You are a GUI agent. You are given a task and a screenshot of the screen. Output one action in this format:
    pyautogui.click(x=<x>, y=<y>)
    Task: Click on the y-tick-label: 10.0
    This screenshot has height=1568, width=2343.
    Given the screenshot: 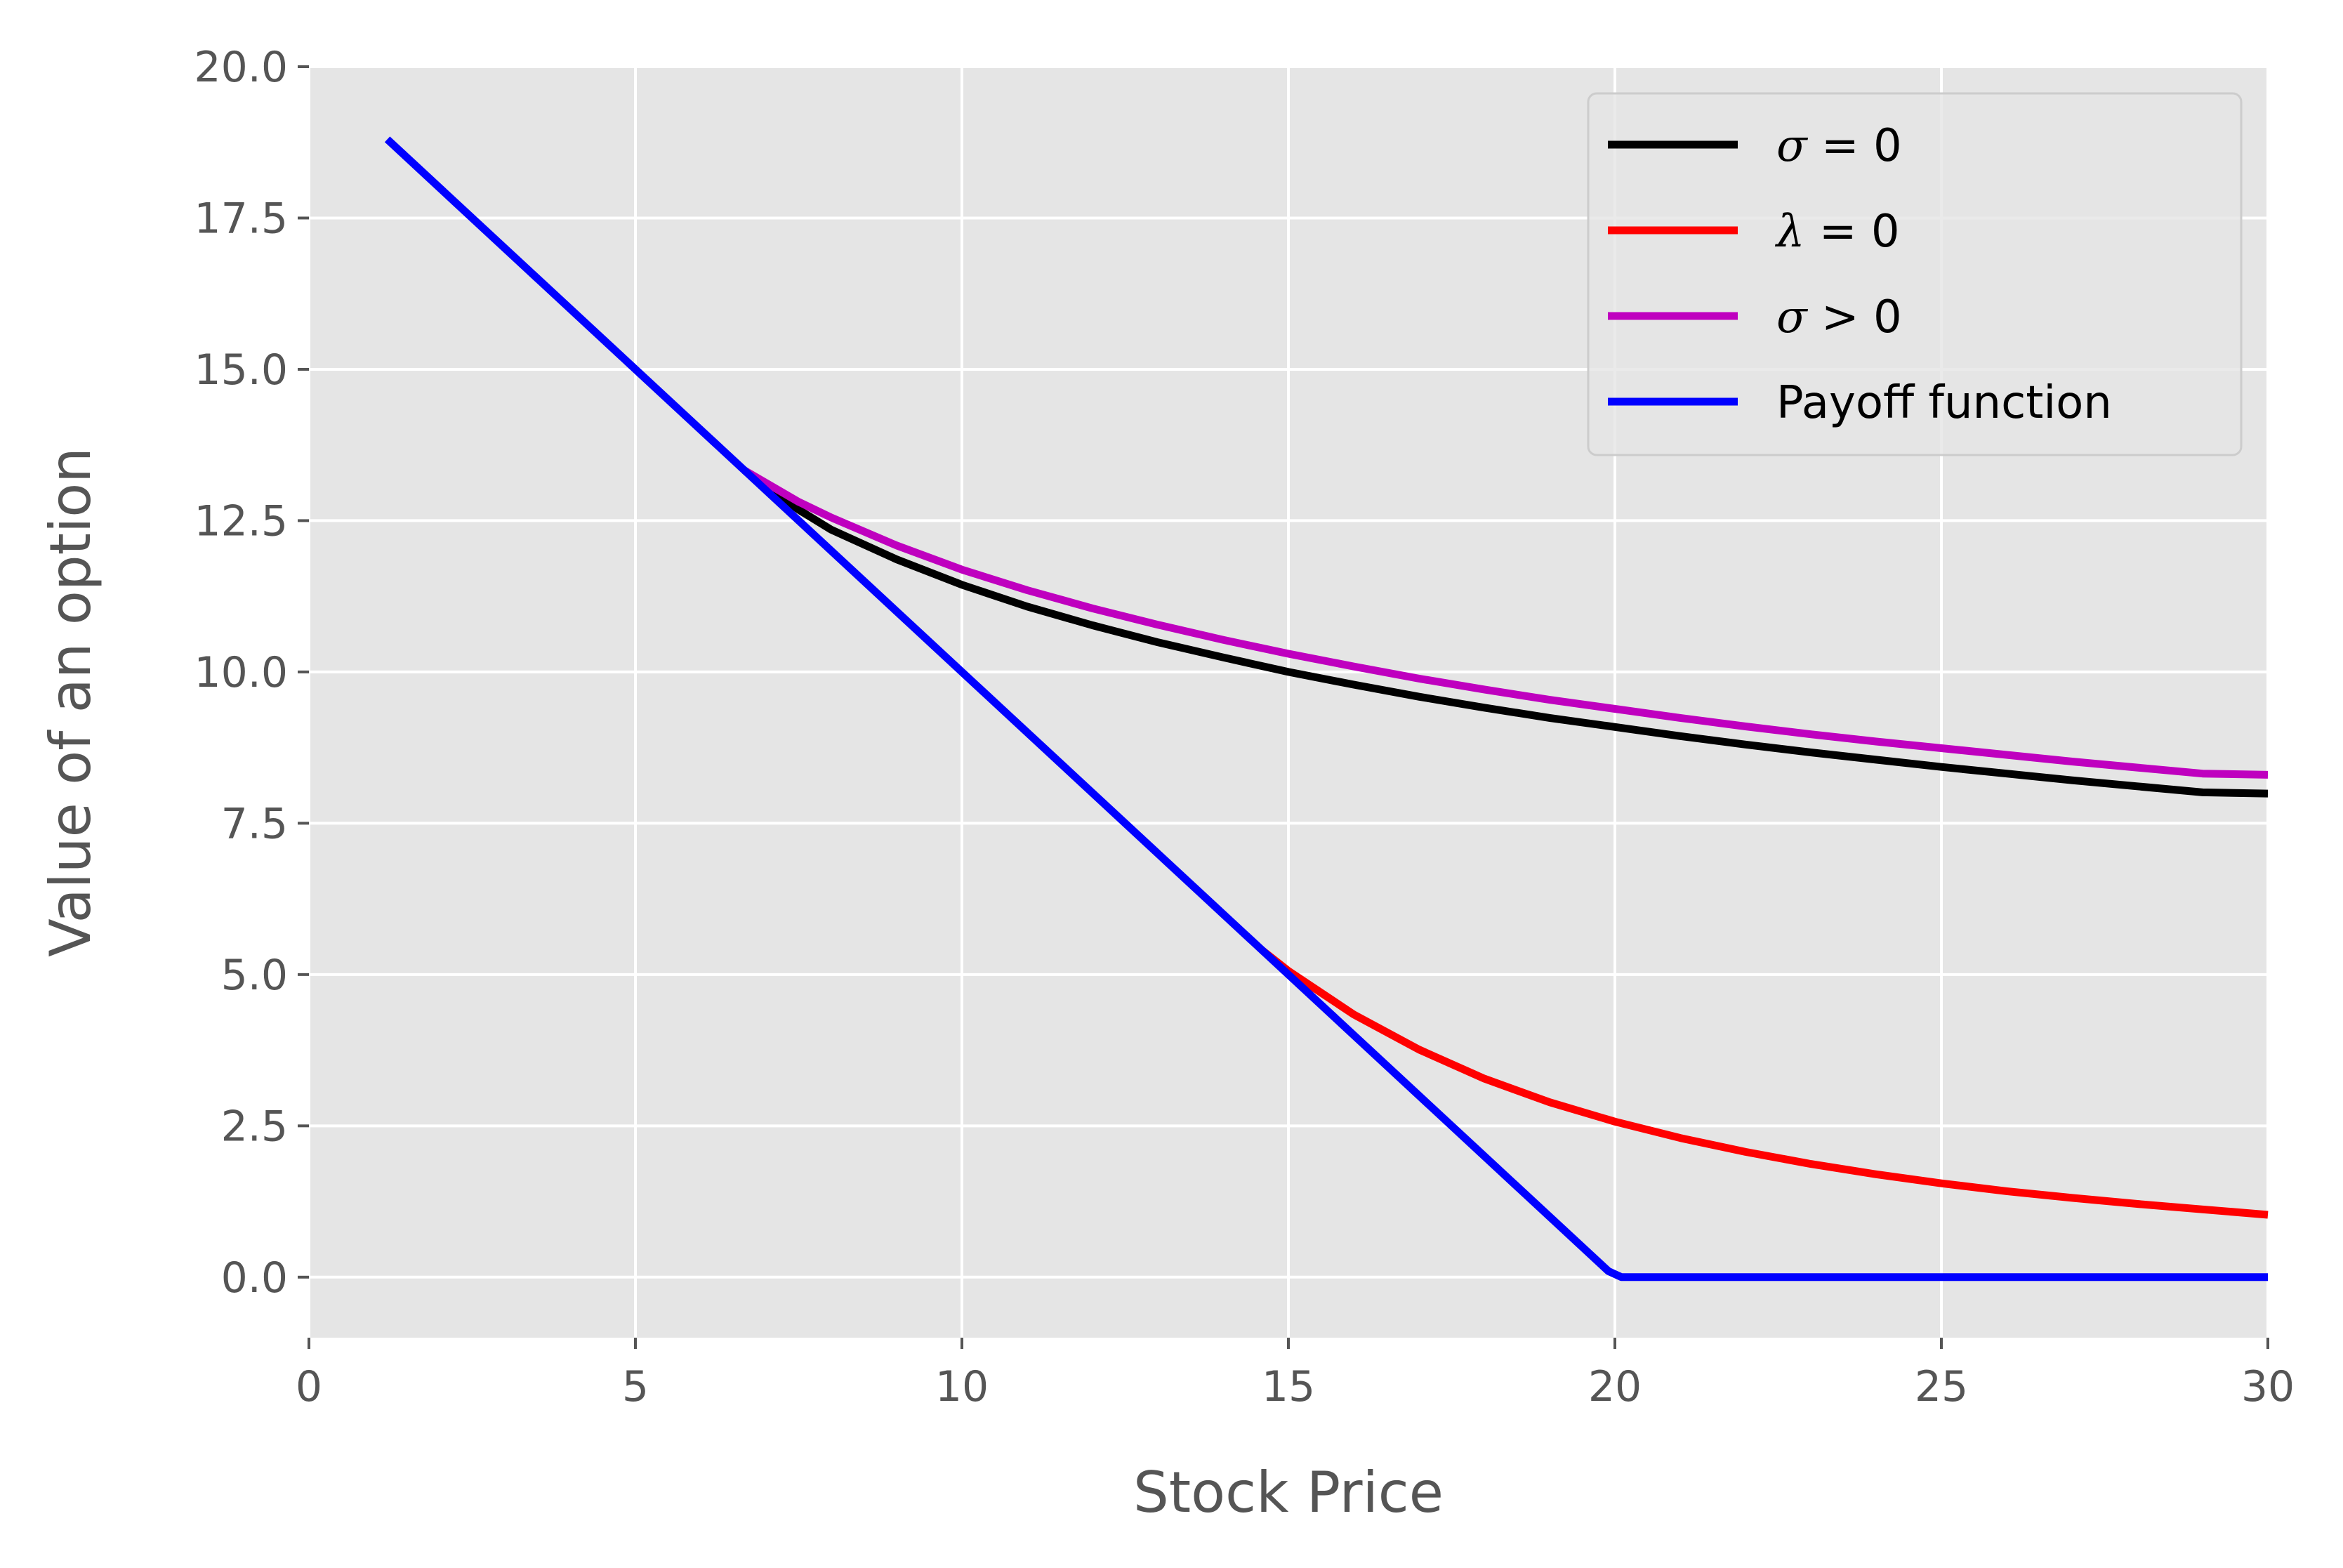 What is the action you would take?
    pyautogui.click(x=241, y=672)
    